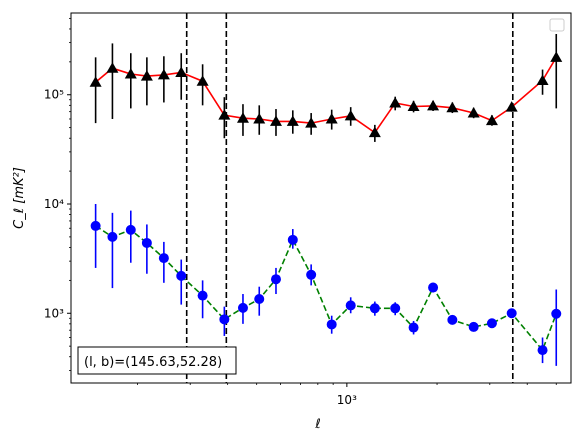 This screenshot has width=580, height=441. Describe the element at coordinates (54, 95) in the screenshot. I see `y-tick-label-2: 10⁵` at that location.